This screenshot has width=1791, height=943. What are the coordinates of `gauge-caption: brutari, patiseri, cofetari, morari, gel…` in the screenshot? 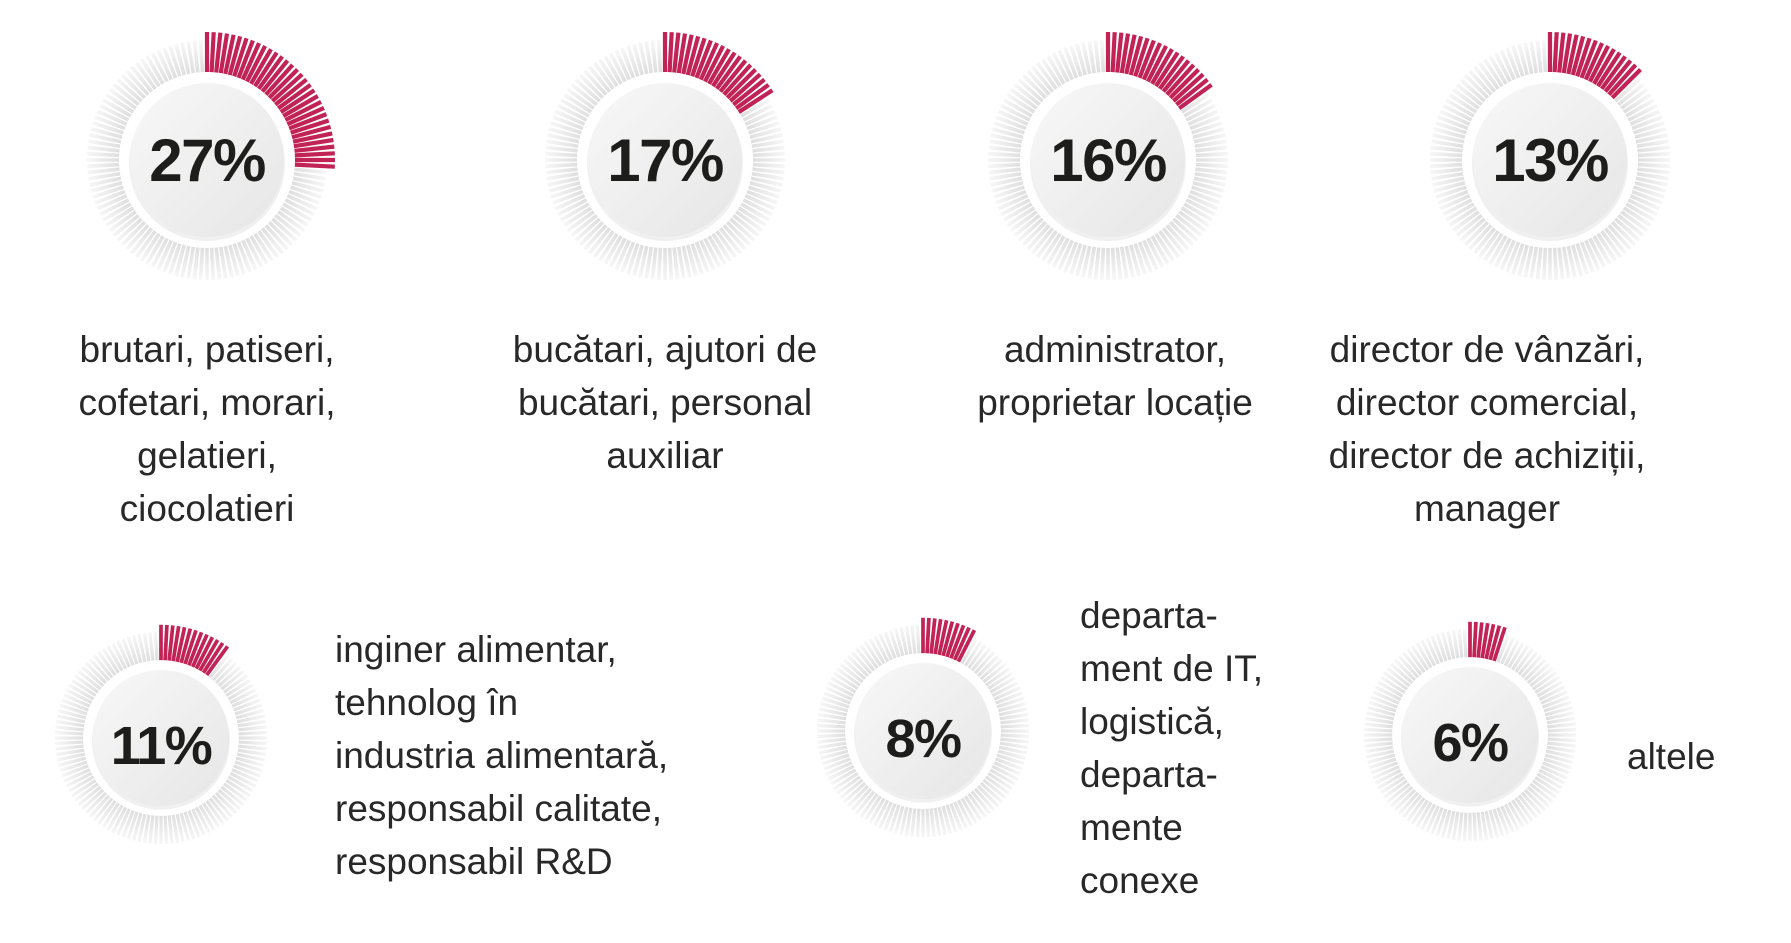 It's located at (207, 429).